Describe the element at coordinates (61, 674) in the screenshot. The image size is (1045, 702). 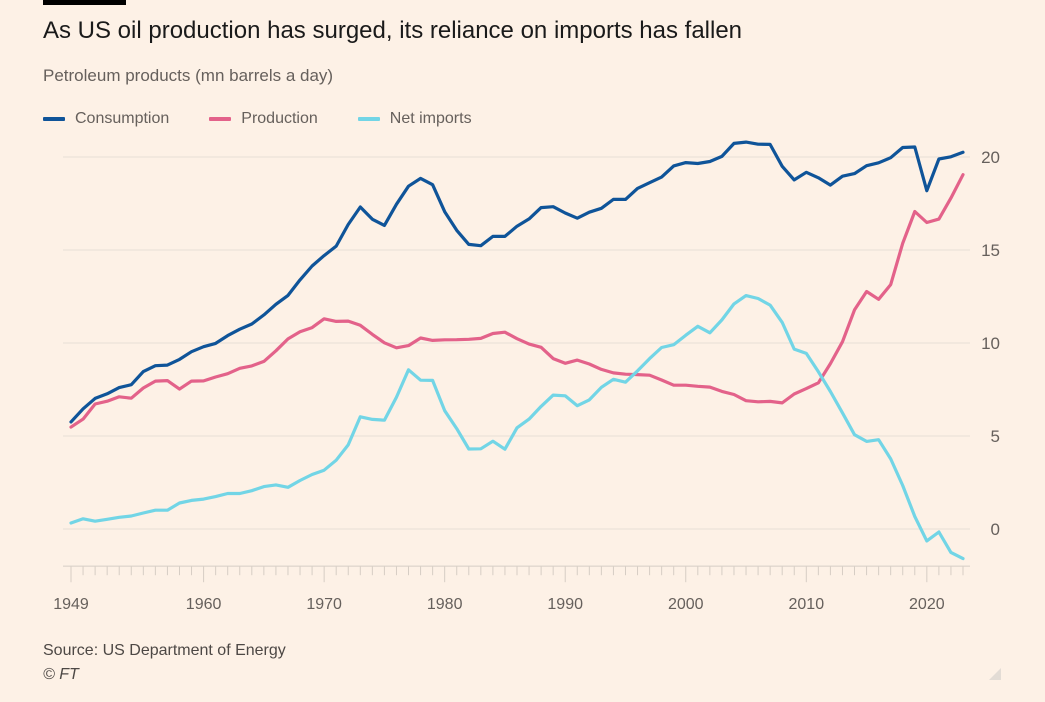
I see `copyright-note: © FT` at that location.